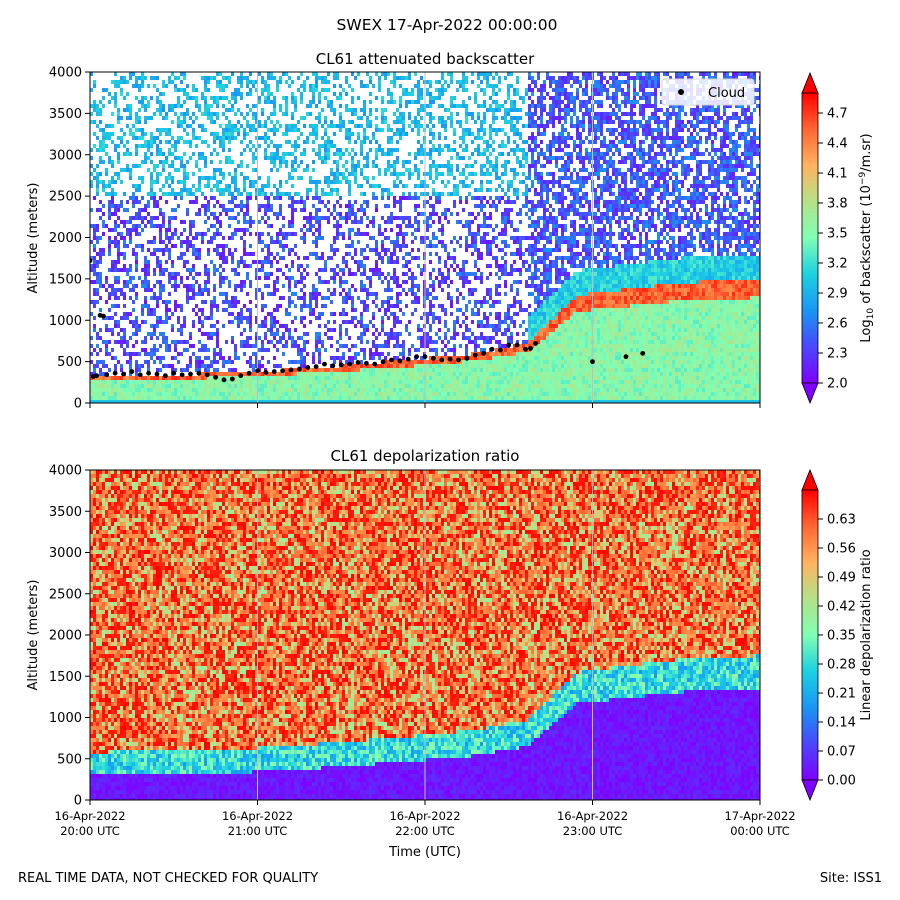  What do you see at coordinates (65, 594) in the screenshot?
I see `depolarization-y-tick-label: 2500` at bounding box center [65, 594].